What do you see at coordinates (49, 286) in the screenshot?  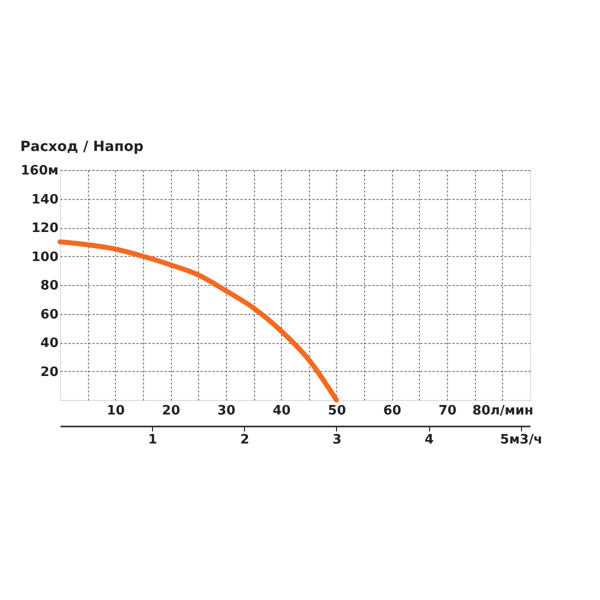 I see `y-tick-label: 80` at bounding box center [49, 286].